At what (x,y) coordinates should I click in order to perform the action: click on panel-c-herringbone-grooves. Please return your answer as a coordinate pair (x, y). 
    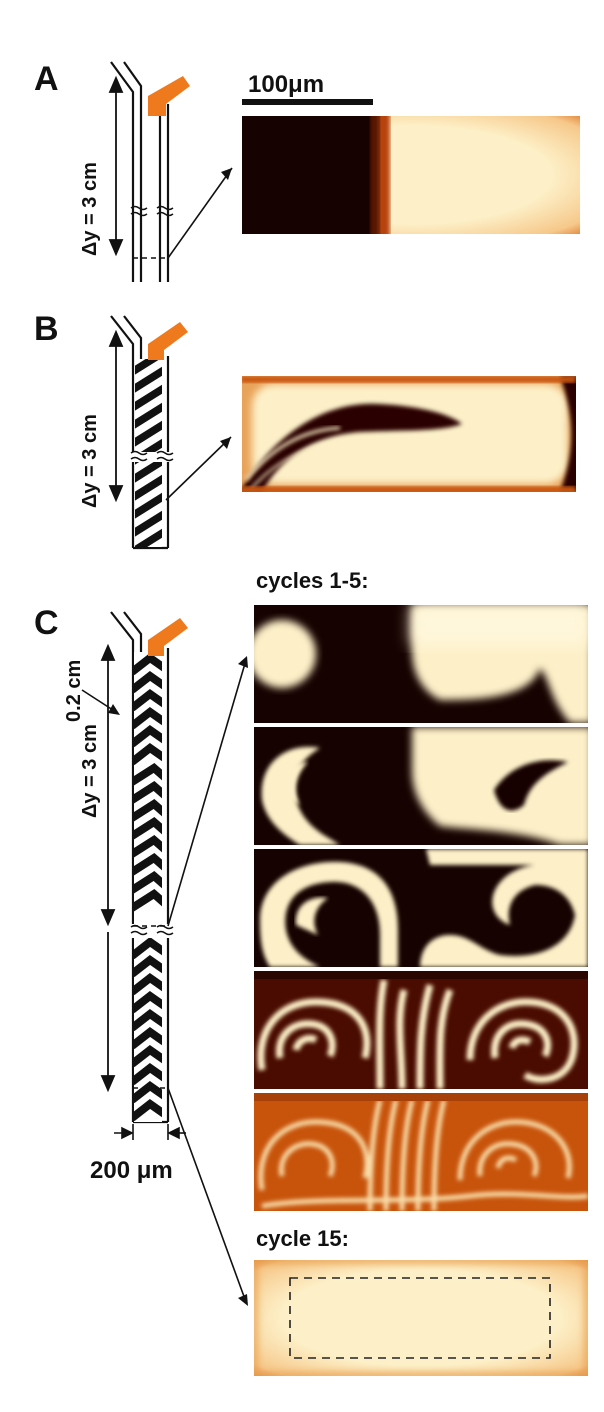
    Looking at the image, I should click on (148, 887).